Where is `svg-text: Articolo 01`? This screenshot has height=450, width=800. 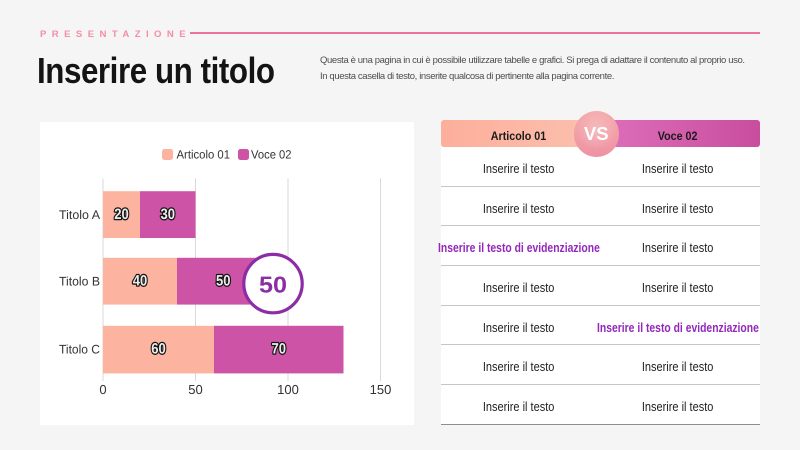
svg-text: Articolo 01 is located at coordinates (204, 155).